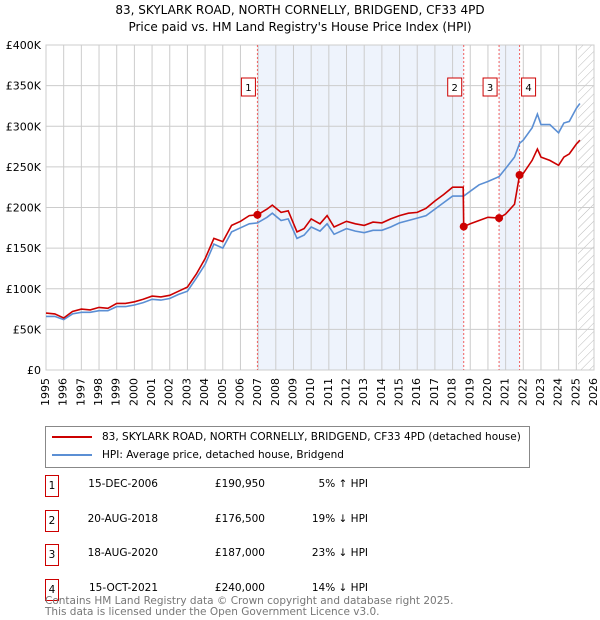 This screenshot has height=620, width=600. I want to click on sale-price: £187,000, so click(239, 553).